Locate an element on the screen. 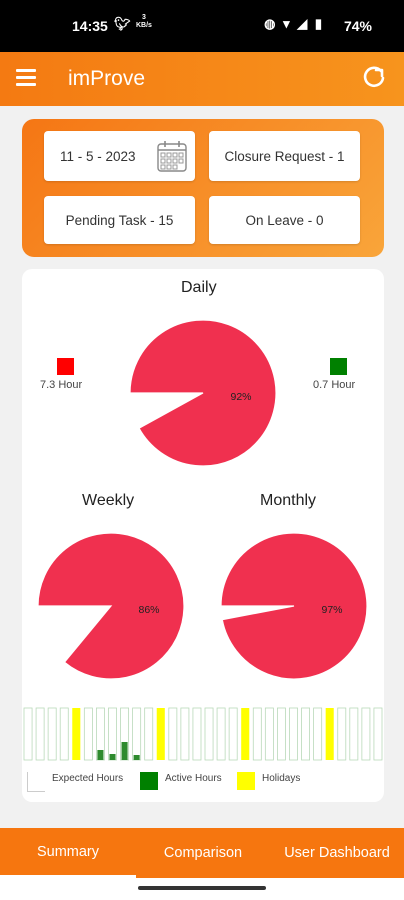 This screenshot has width=404, height=900. gesture-bar is located at coordinates (202, 889).